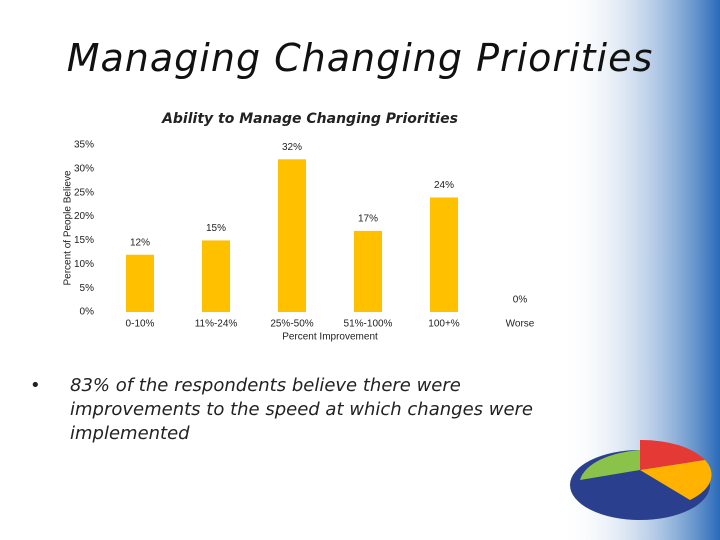 This screenshot has width=720, height=540. Describe the element at coordinates (84, 145) in the screenshot. I see `y-tick-label: 35%` at that location.